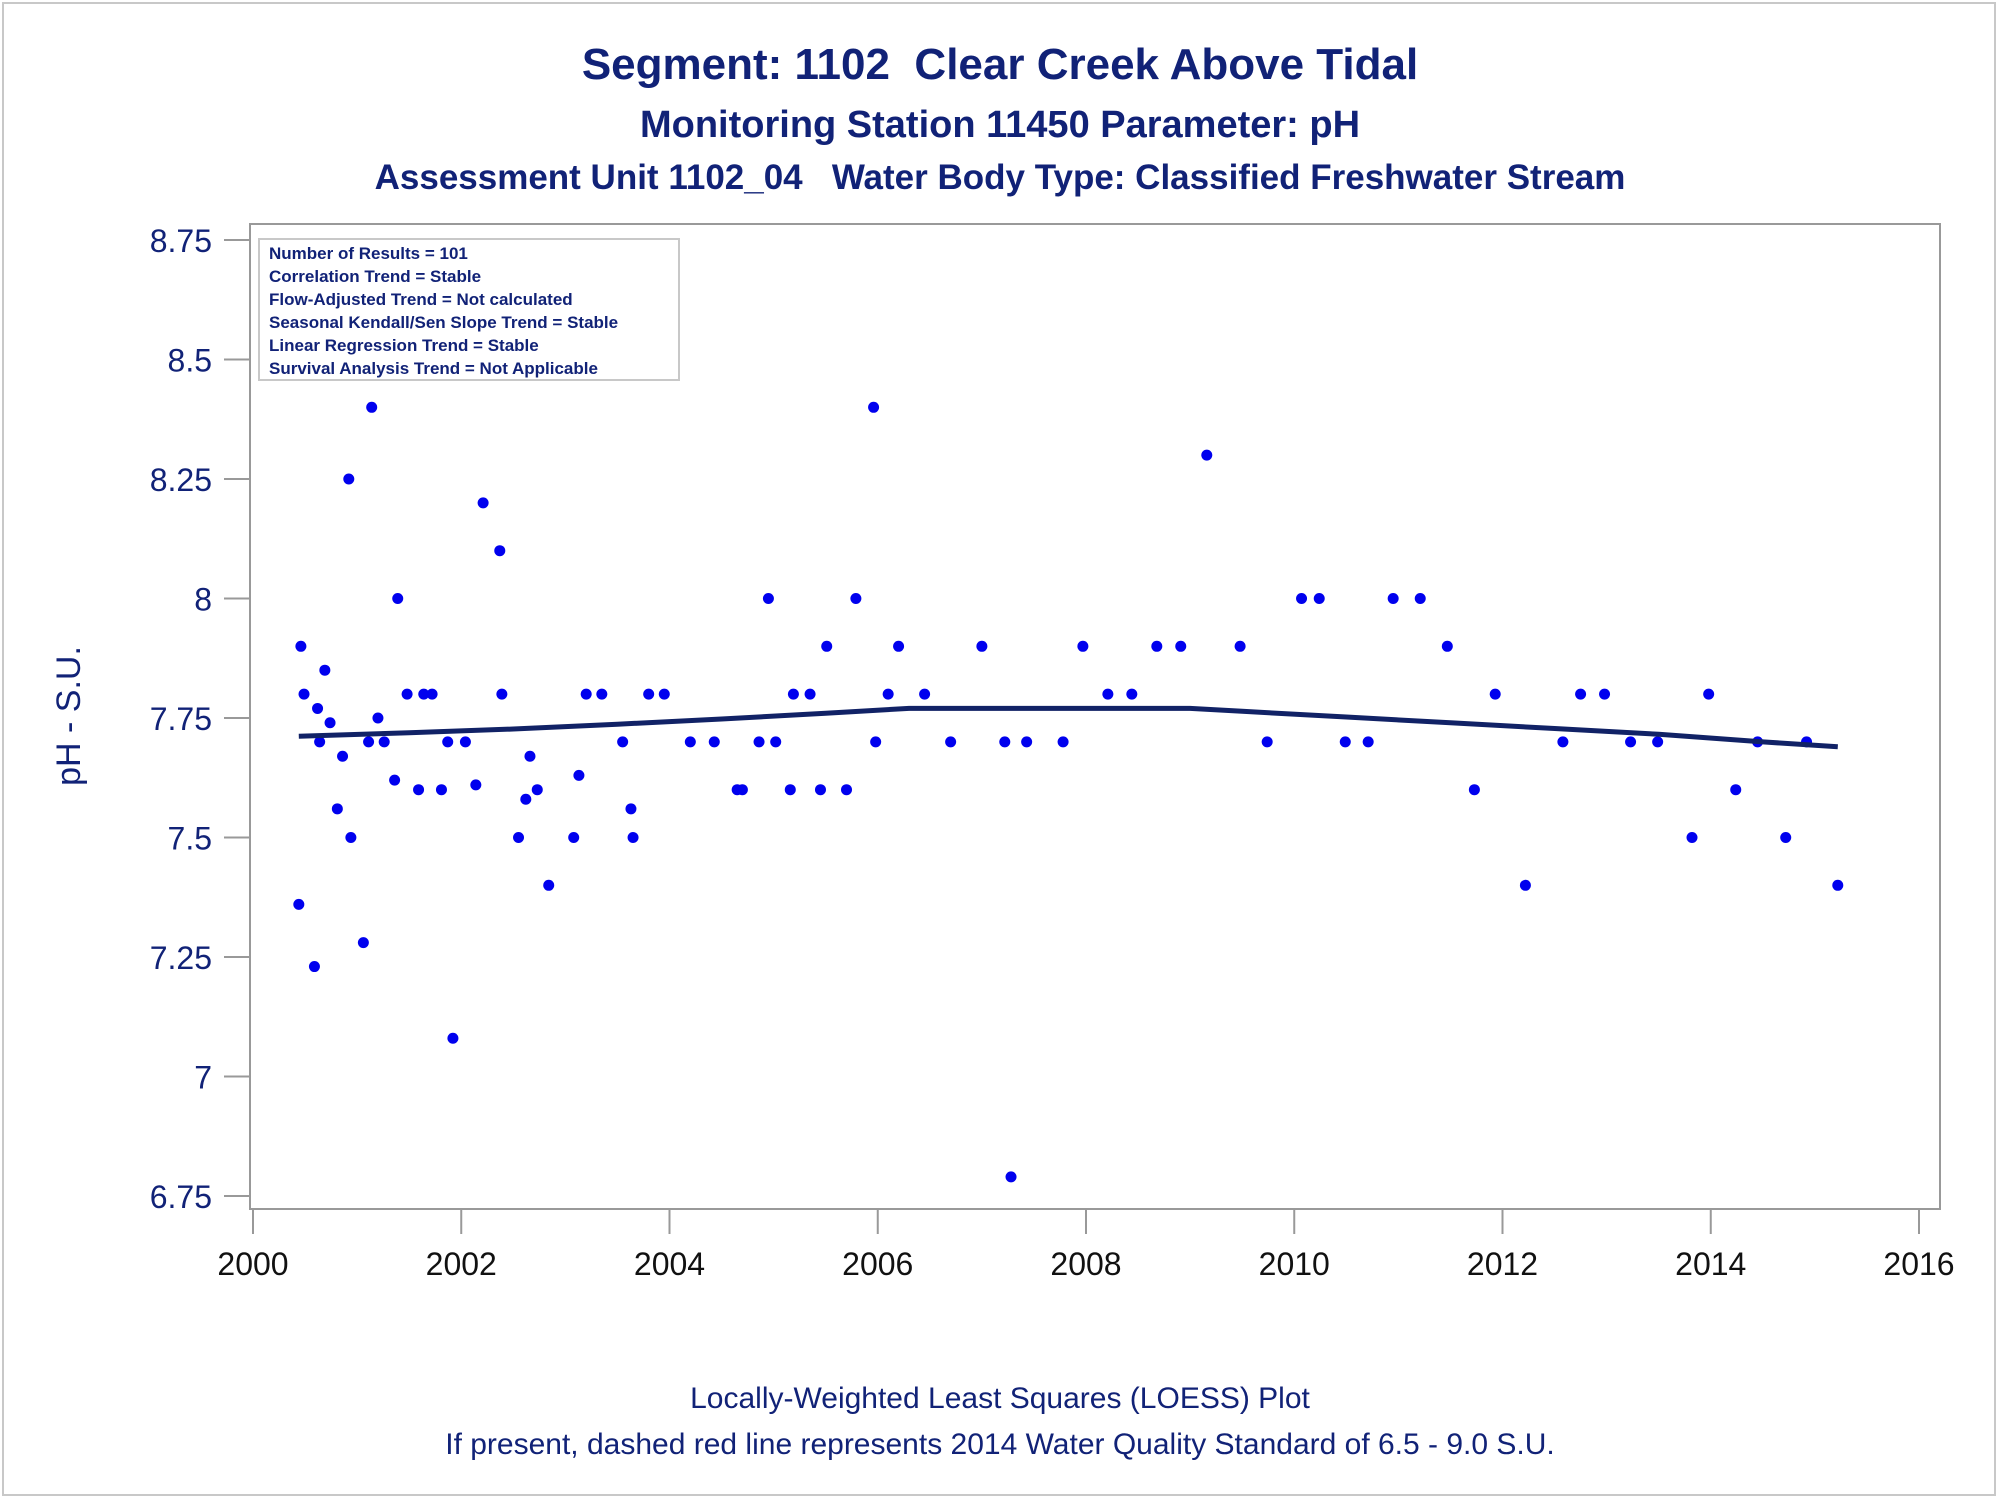  I want to click on y-tick-label: 7.25, so click(181, 958).